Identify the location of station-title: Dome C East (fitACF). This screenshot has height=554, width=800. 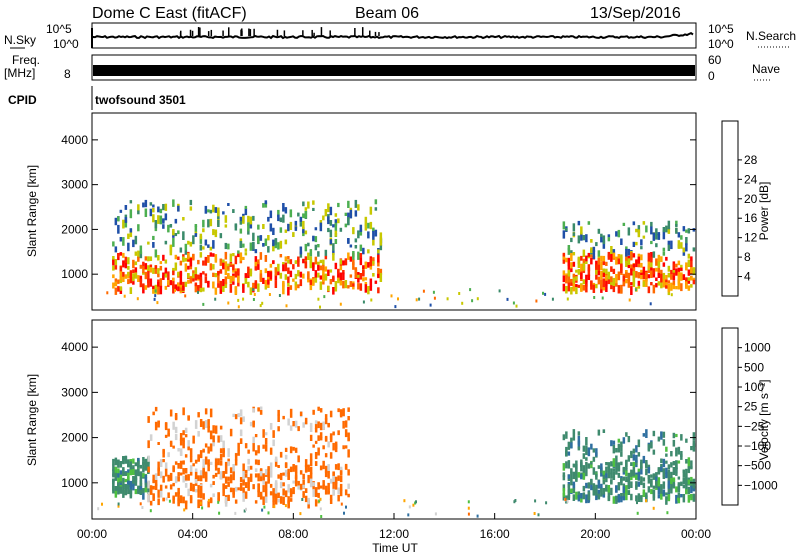
(169, 13).